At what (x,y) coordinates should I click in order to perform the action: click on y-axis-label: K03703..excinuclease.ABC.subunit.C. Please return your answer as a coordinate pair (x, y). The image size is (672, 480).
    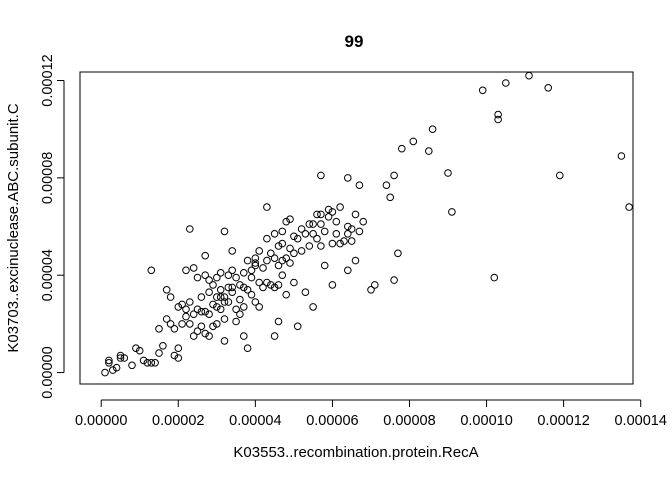
    Looking at the image, I should click on (13, 227).